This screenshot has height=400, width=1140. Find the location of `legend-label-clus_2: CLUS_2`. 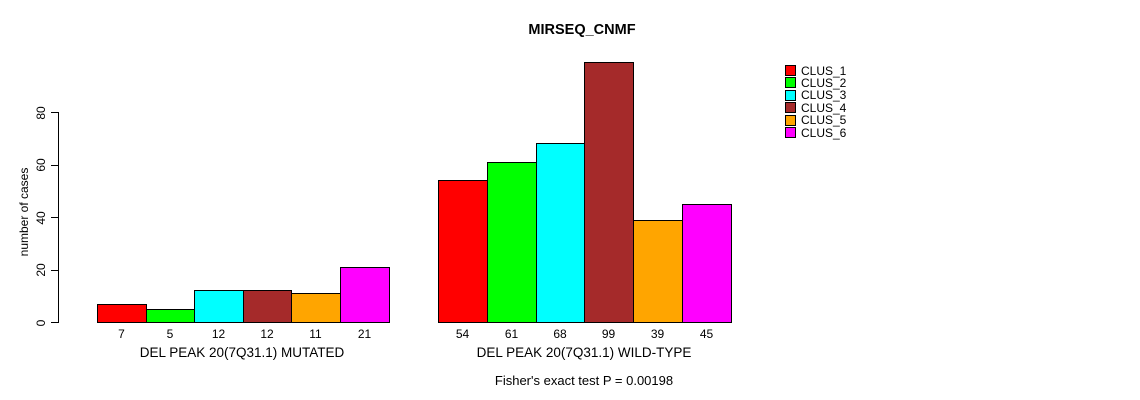

legend-label-clus_2: CLUS_2 is located at coordinates (824, 82).